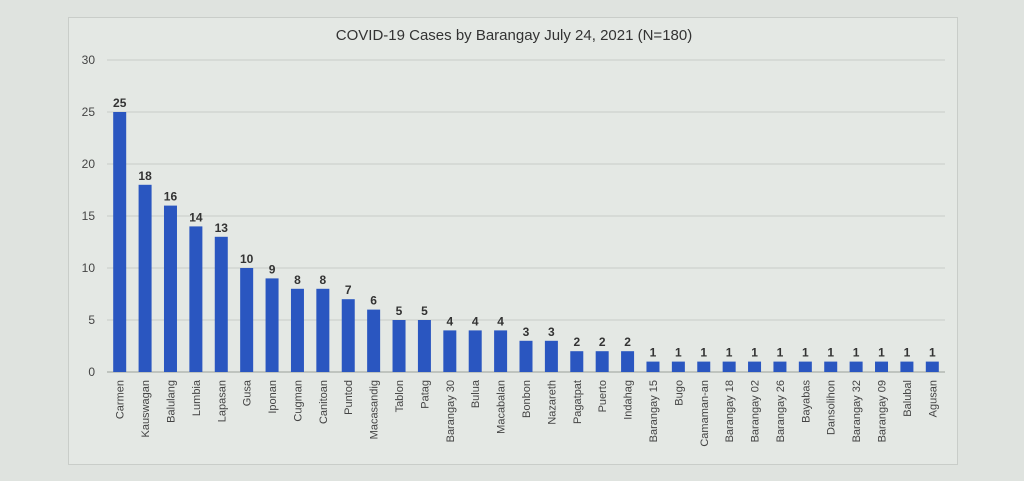 This screenshot has width=1024, height=481. I want to click on category-label: Patag, so click(425, 394).